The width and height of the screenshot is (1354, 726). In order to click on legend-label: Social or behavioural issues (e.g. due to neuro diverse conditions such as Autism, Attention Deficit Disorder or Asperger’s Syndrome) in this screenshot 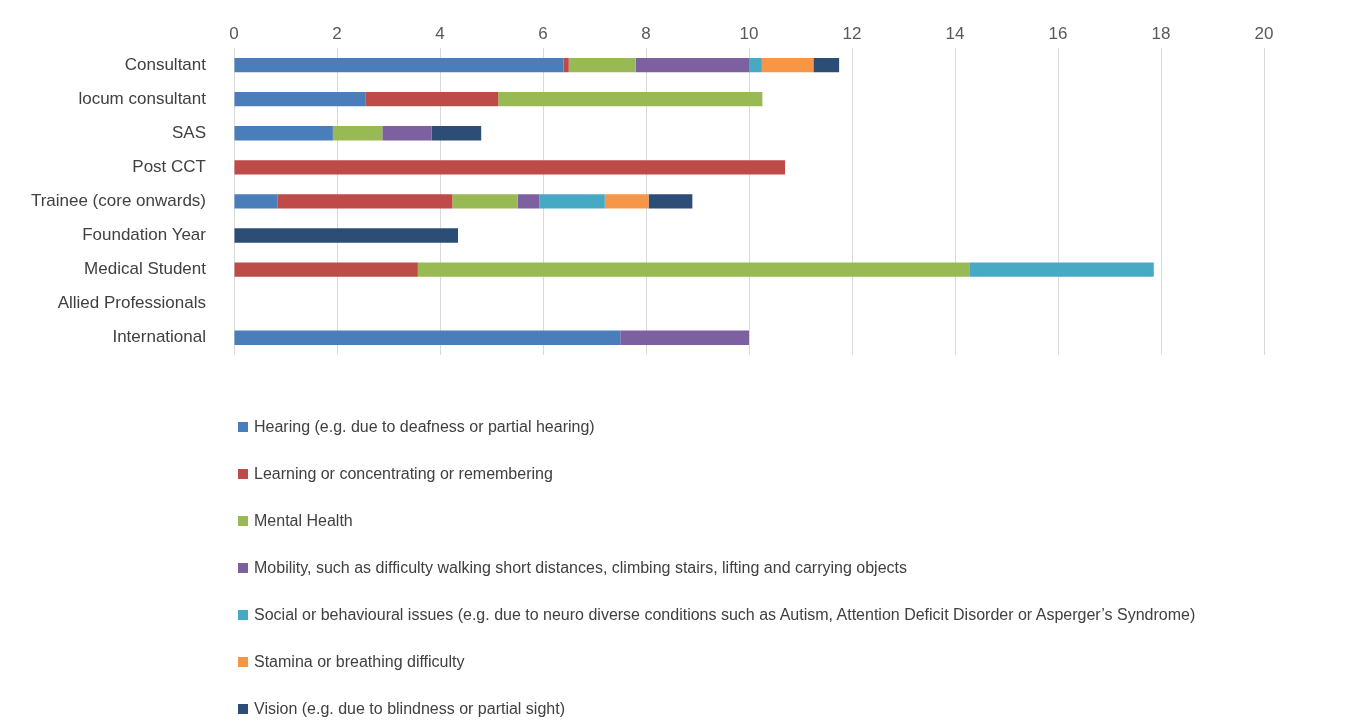, I will do `click(725, 615)`.